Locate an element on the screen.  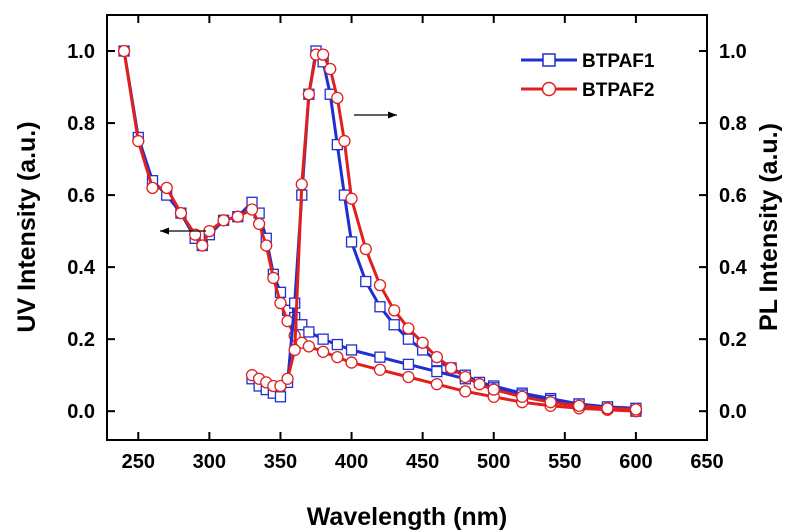
arrow-left-uv is located at coordinates (183, 231).